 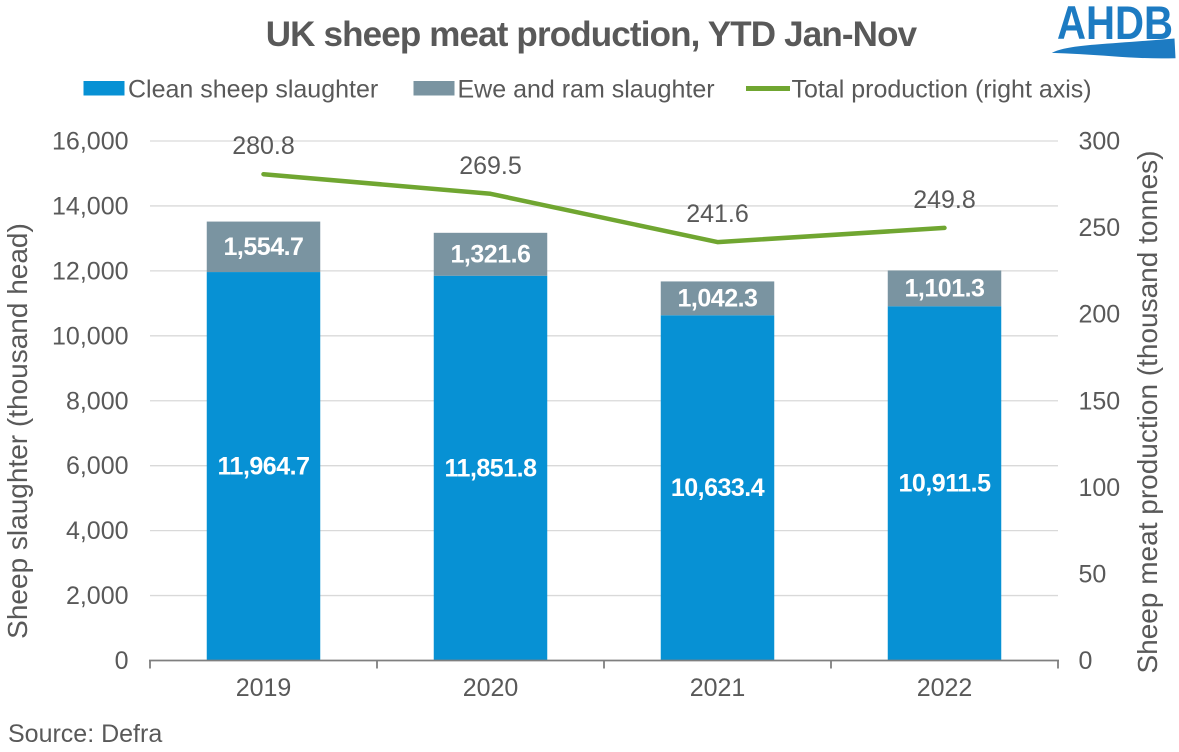 What do you see at coordinates (942, 90) in the screenshot?
I see `svg-text: Total production (right axis)` at bounding box center [942, 90].